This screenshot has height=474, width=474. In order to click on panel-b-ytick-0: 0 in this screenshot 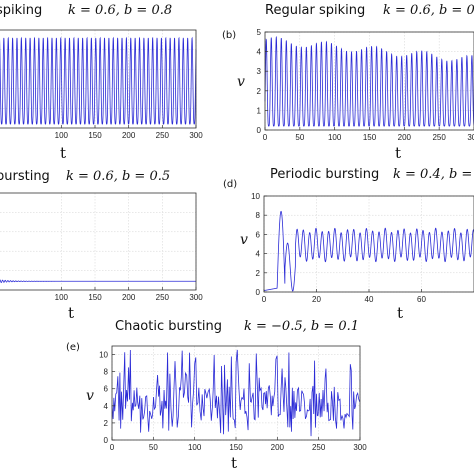, I will do `click(259, 130)`.